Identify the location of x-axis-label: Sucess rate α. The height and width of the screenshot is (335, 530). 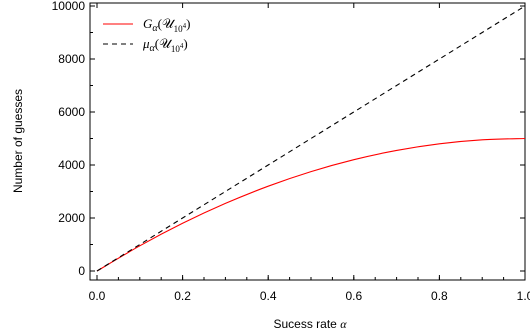
(310, 324).